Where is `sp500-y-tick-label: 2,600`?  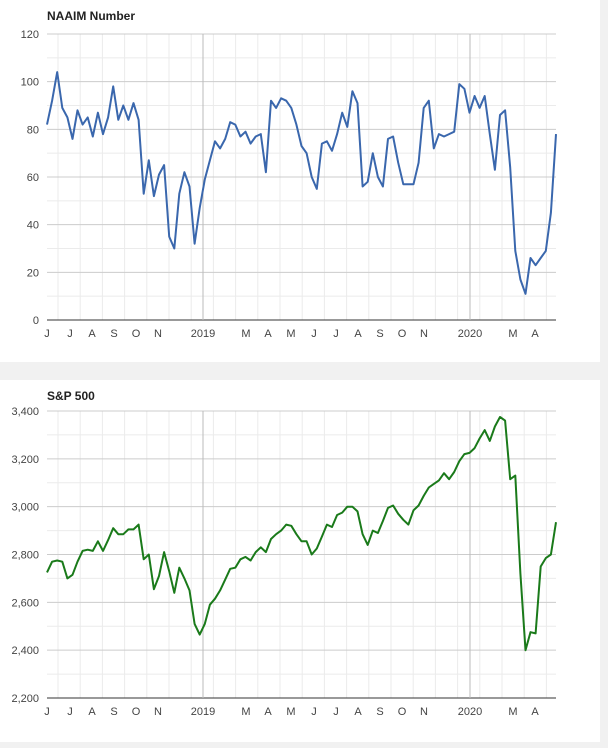 sp500-y-tick-label: 2,600 is located at coordinates (25, 603).